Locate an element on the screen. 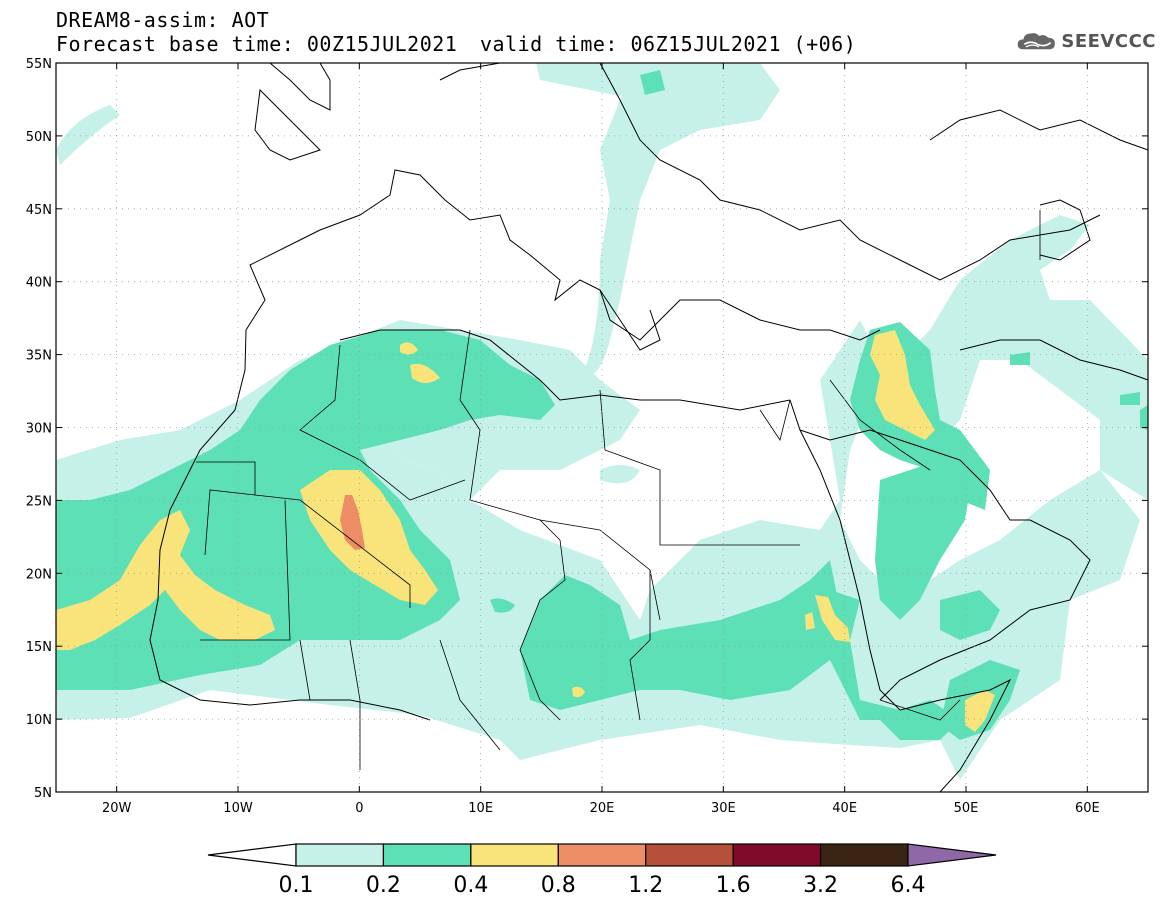 The image size is (1165, 905). colorbar-label: 0.4 is located at coordinates (470, 885).